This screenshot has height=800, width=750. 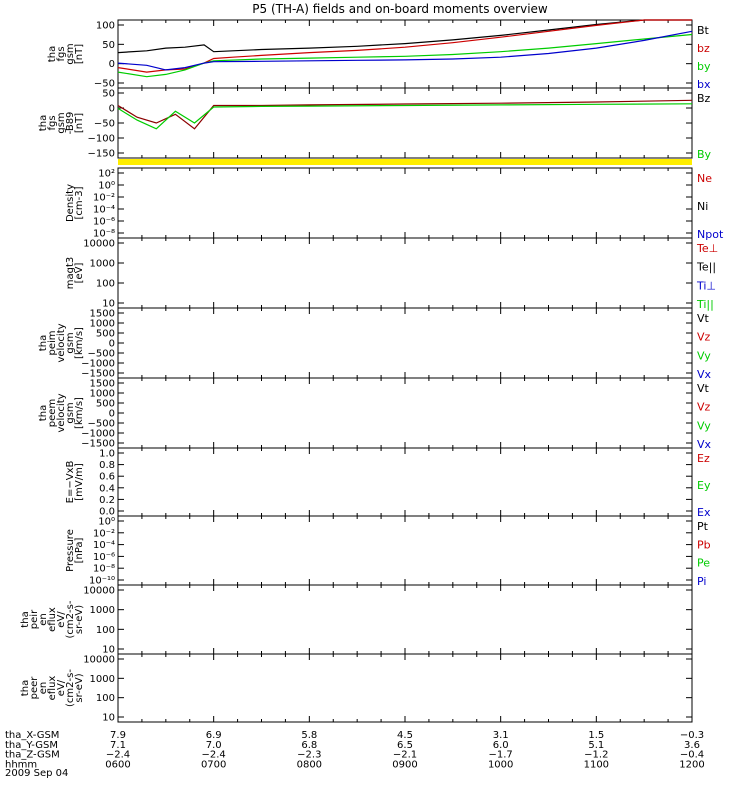 I want to click on x-tick-label: 5.1, so click(x=596, y=745).